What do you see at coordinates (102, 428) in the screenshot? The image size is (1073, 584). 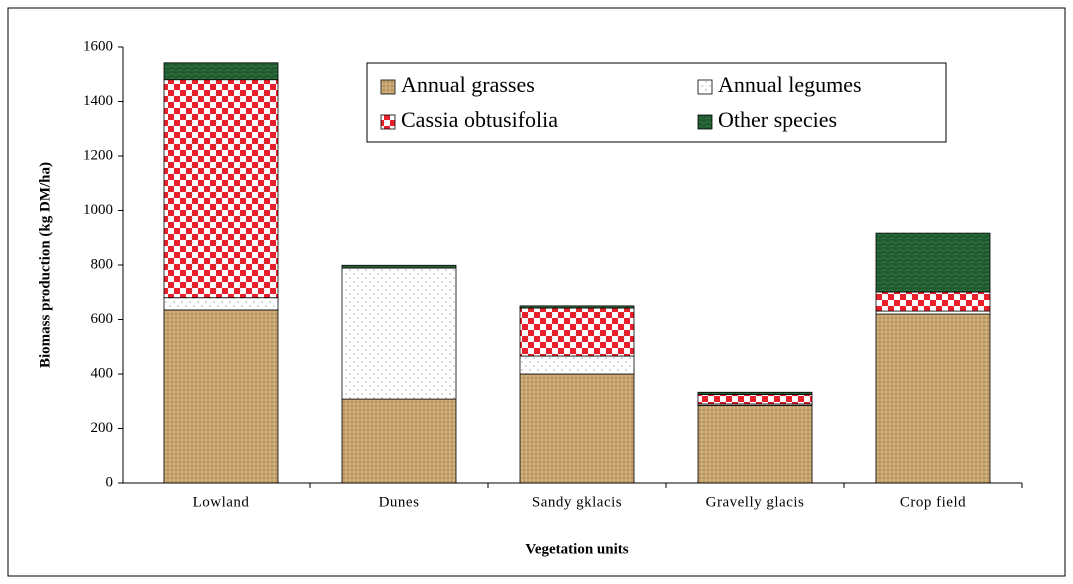 I see `y-tick-label: 200` at bounding box center [102, 428].